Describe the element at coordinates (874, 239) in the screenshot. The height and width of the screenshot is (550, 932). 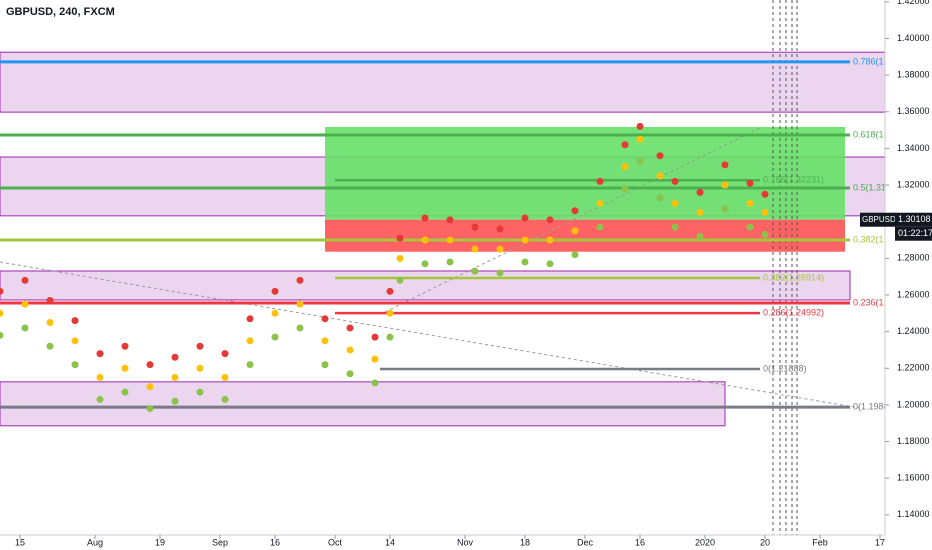
I see `fib-label: 0.382(1.28` at that location.